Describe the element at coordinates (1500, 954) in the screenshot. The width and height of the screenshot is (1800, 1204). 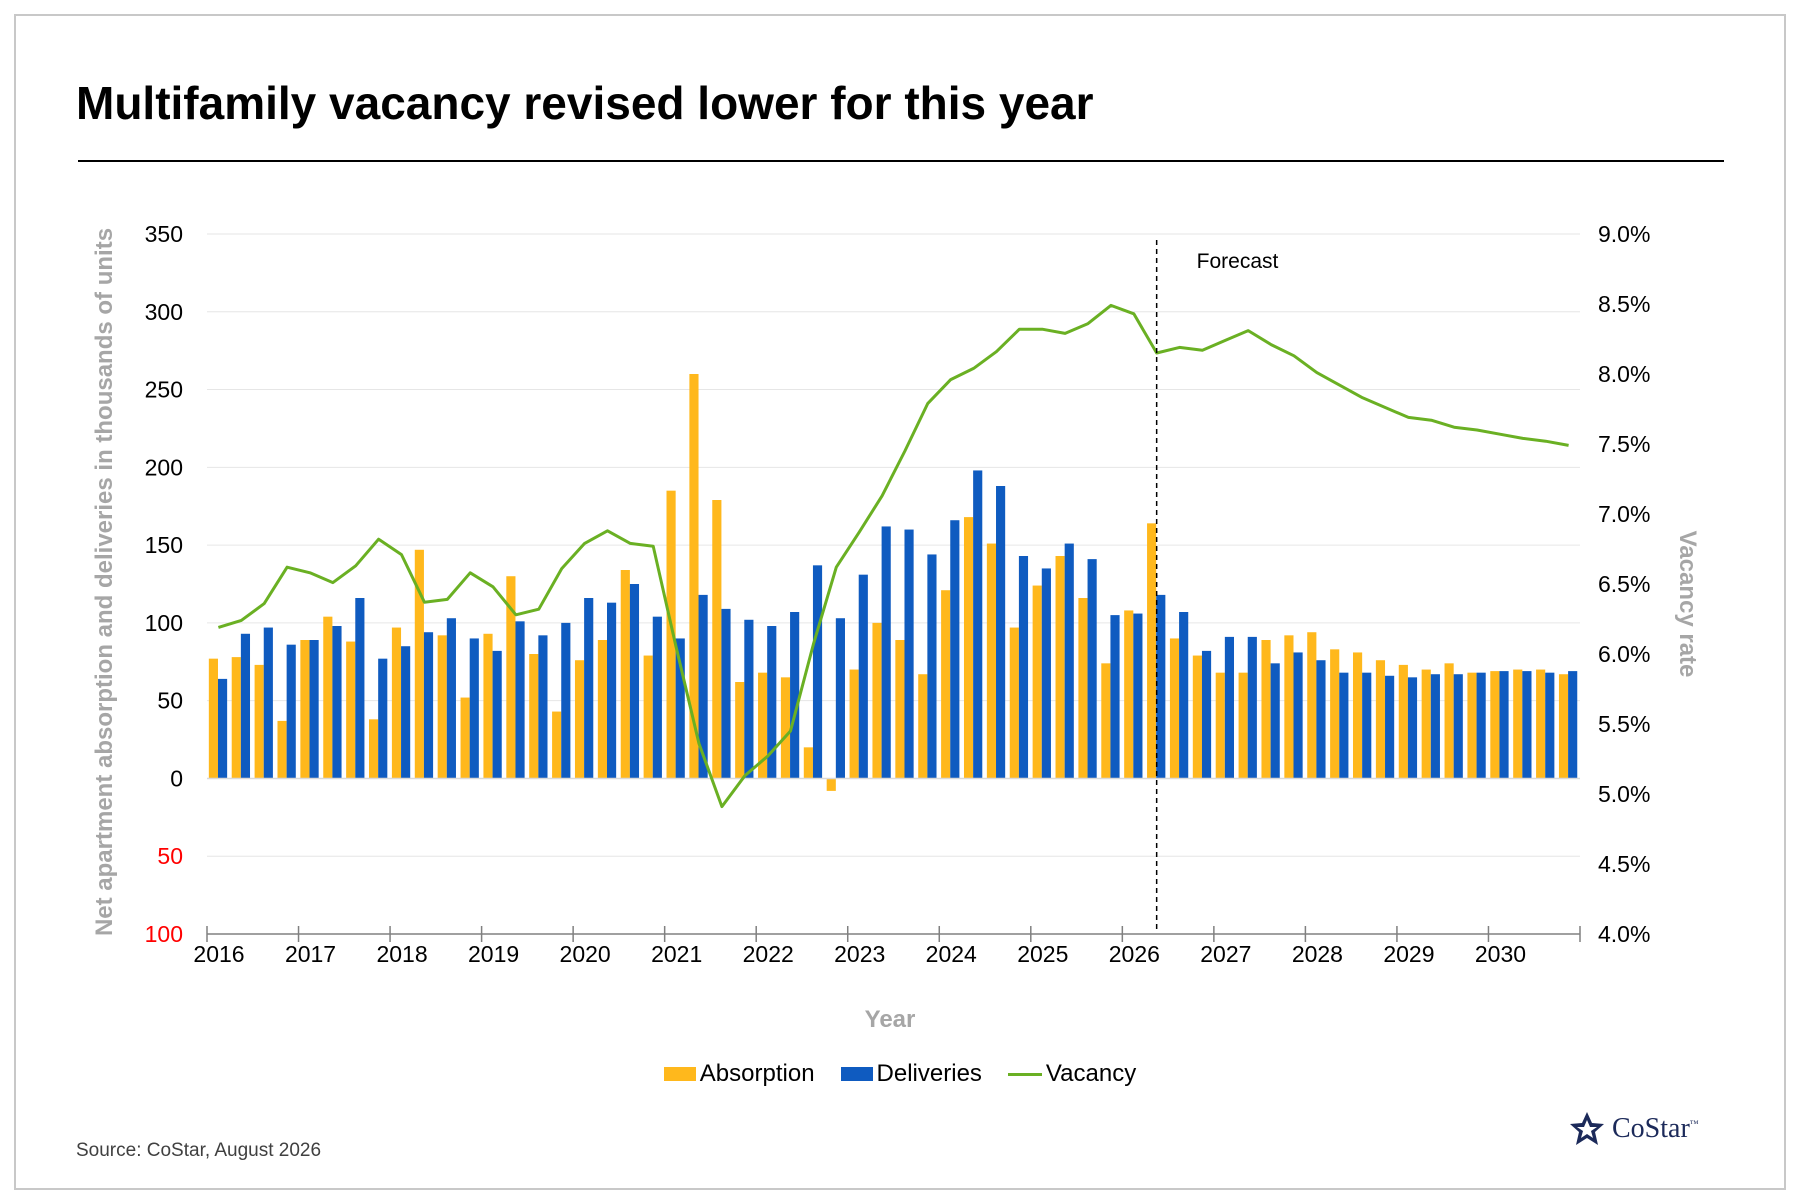
I see `x-tick-label: 2030` at that location.